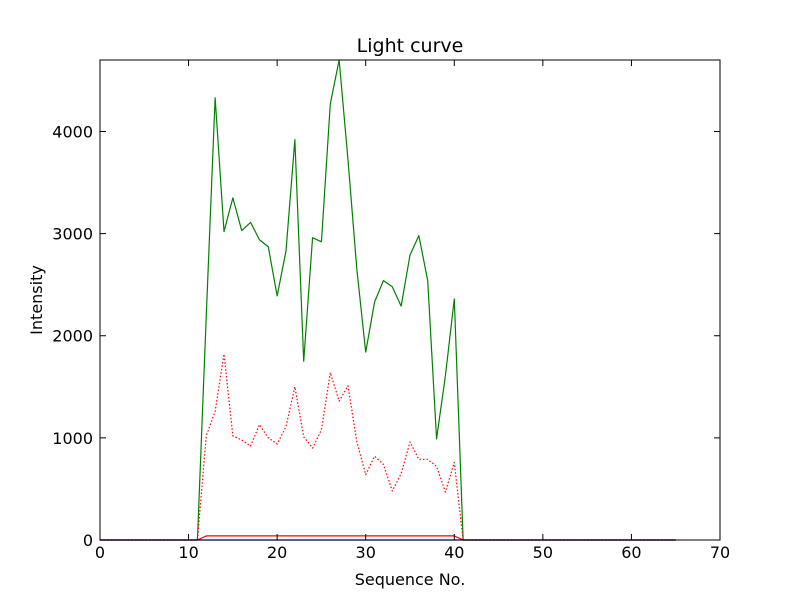 The image size is (800, 600). I want to click on x-tick-label: 60, so click(631, 552).